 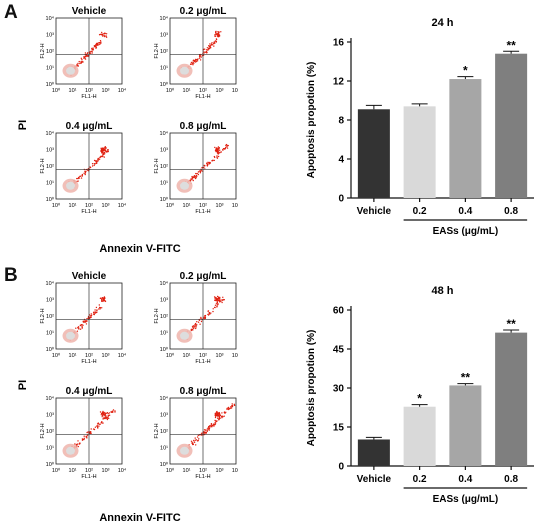 What do you see at coordinates (465, 479) in the screenshot?
I see `x-tick-label: 0.4` at bounding box center [465, 479].